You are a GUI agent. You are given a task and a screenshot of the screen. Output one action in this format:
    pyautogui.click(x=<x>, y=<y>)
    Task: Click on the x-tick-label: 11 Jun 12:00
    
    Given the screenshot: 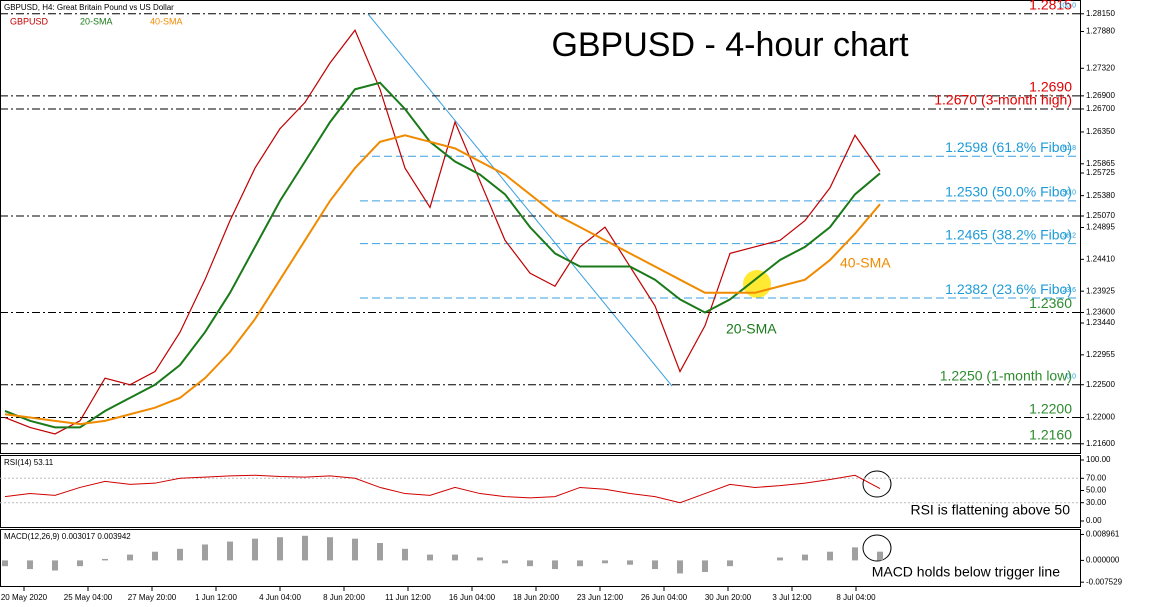 What is the action you would take?
    pyautogui.click(x=408, y=597)
    